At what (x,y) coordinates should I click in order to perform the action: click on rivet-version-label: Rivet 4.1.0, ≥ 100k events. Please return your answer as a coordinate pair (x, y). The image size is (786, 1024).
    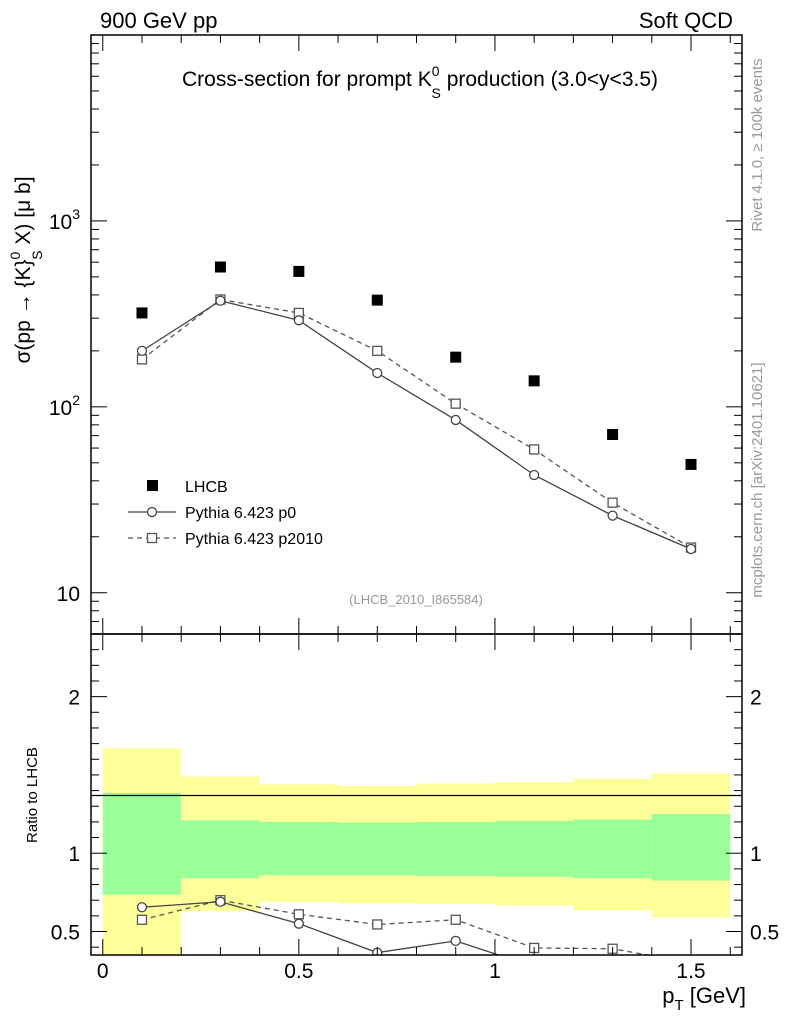
    Looking at the image, I should click on (757, 144).